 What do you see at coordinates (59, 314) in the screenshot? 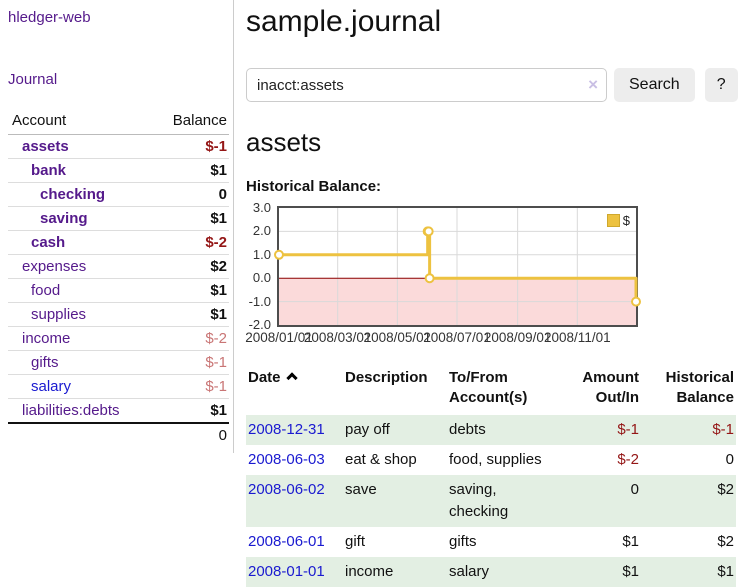
I see `account-link-supplies: supplies` at bounding box center [59, 314].